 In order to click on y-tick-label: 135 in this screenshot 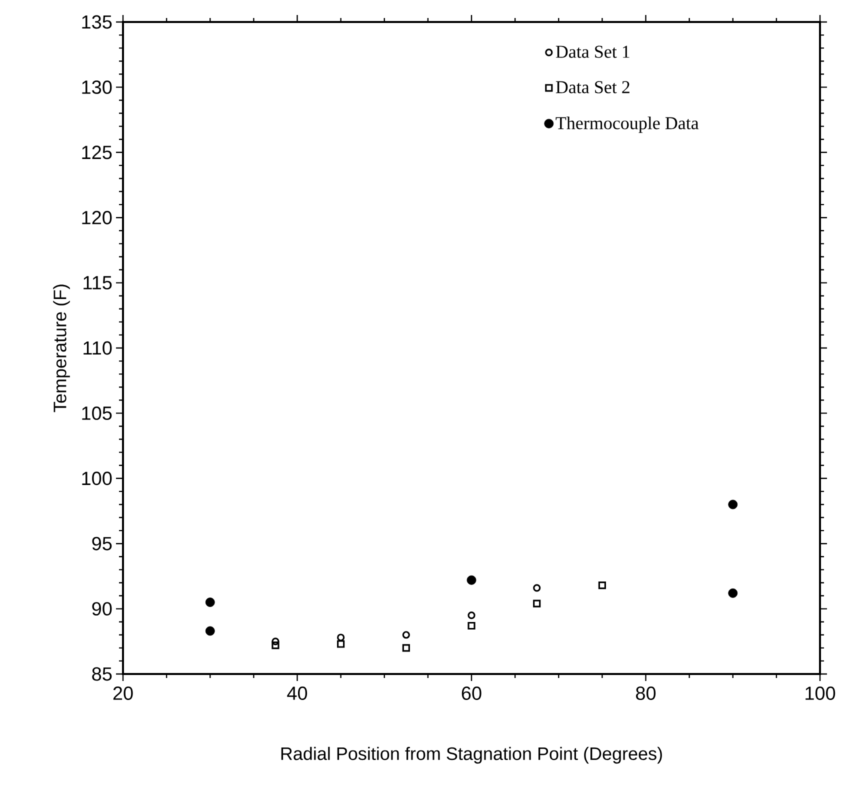, I will do `click(97, 22)`.